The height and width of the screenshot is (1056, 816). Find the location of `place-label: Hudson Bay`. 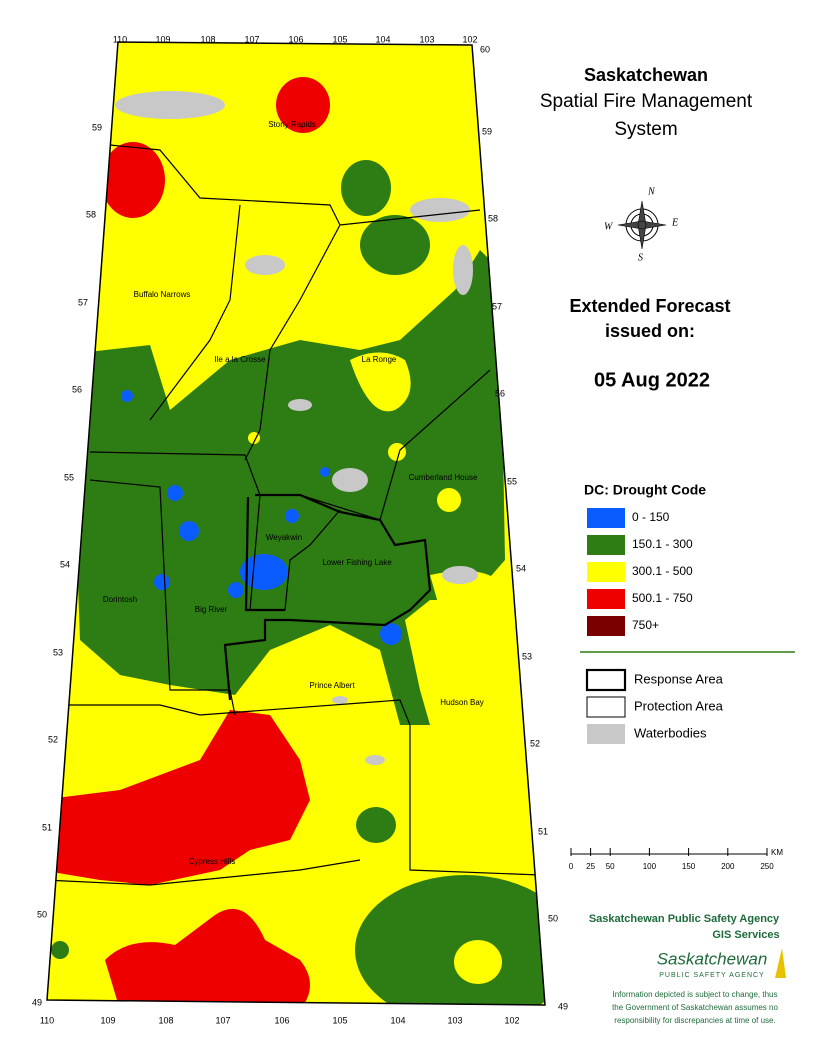

place-label: Hudson Bay is located at coordinates (462, 702).